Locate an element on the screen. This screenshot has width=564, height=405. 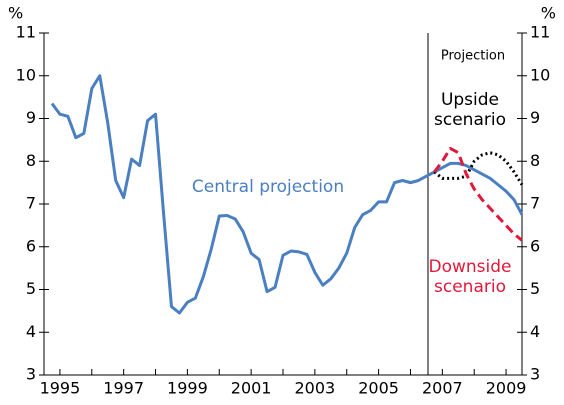
y-tick-label: 3 is located at coordinates (31, 374).